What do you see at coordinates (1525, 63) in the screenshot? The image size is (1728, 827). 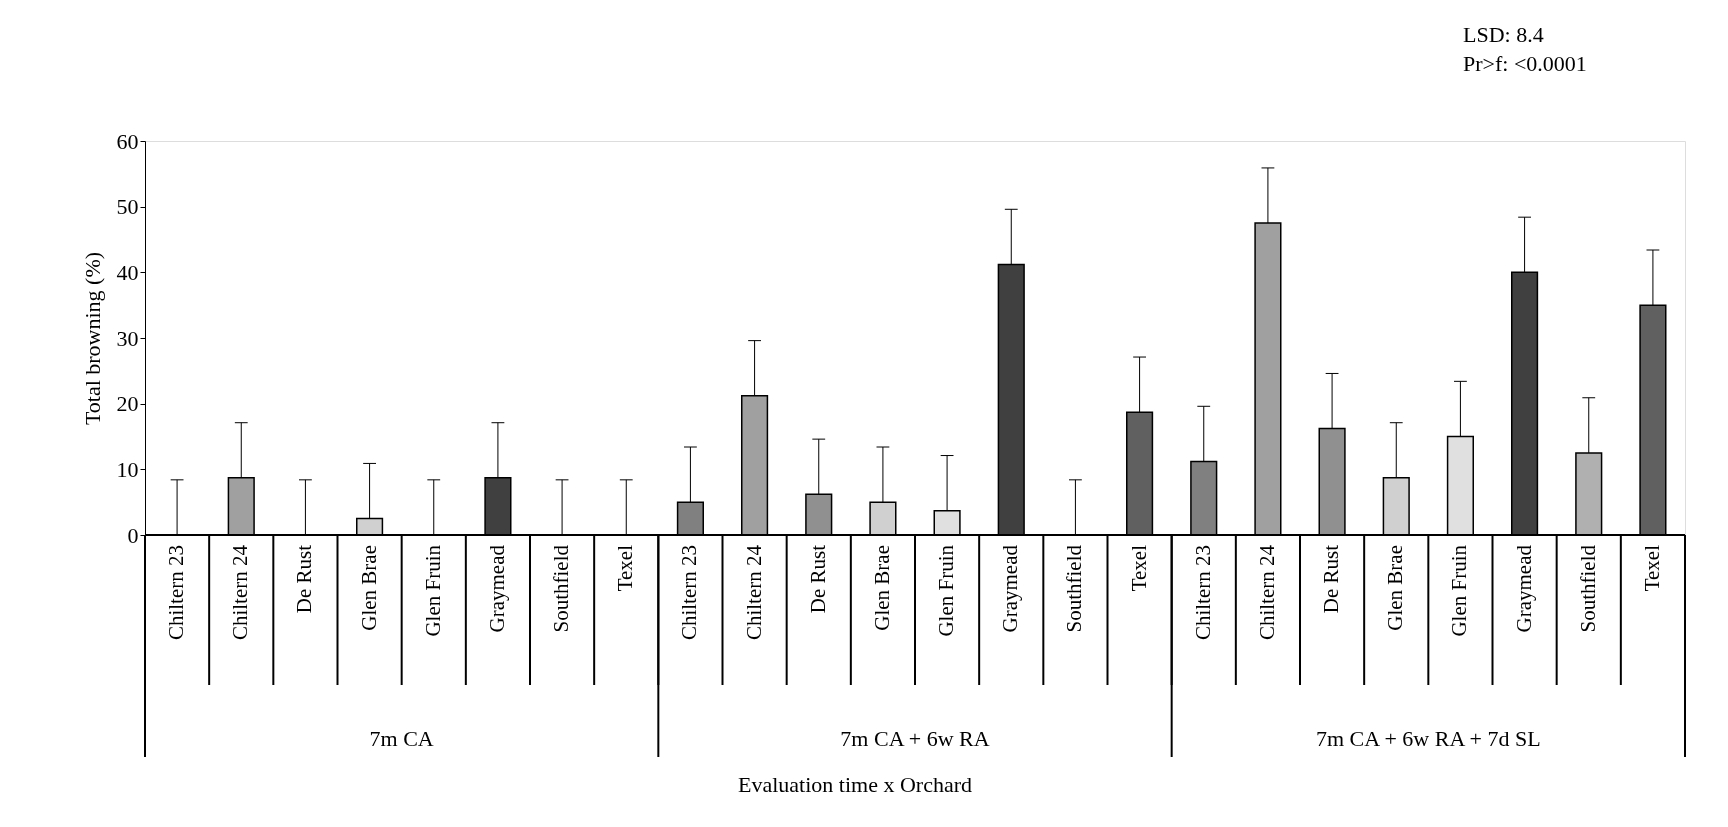 I see `text: Pr>f: <0.0001` at bounding box center [1525, 63].